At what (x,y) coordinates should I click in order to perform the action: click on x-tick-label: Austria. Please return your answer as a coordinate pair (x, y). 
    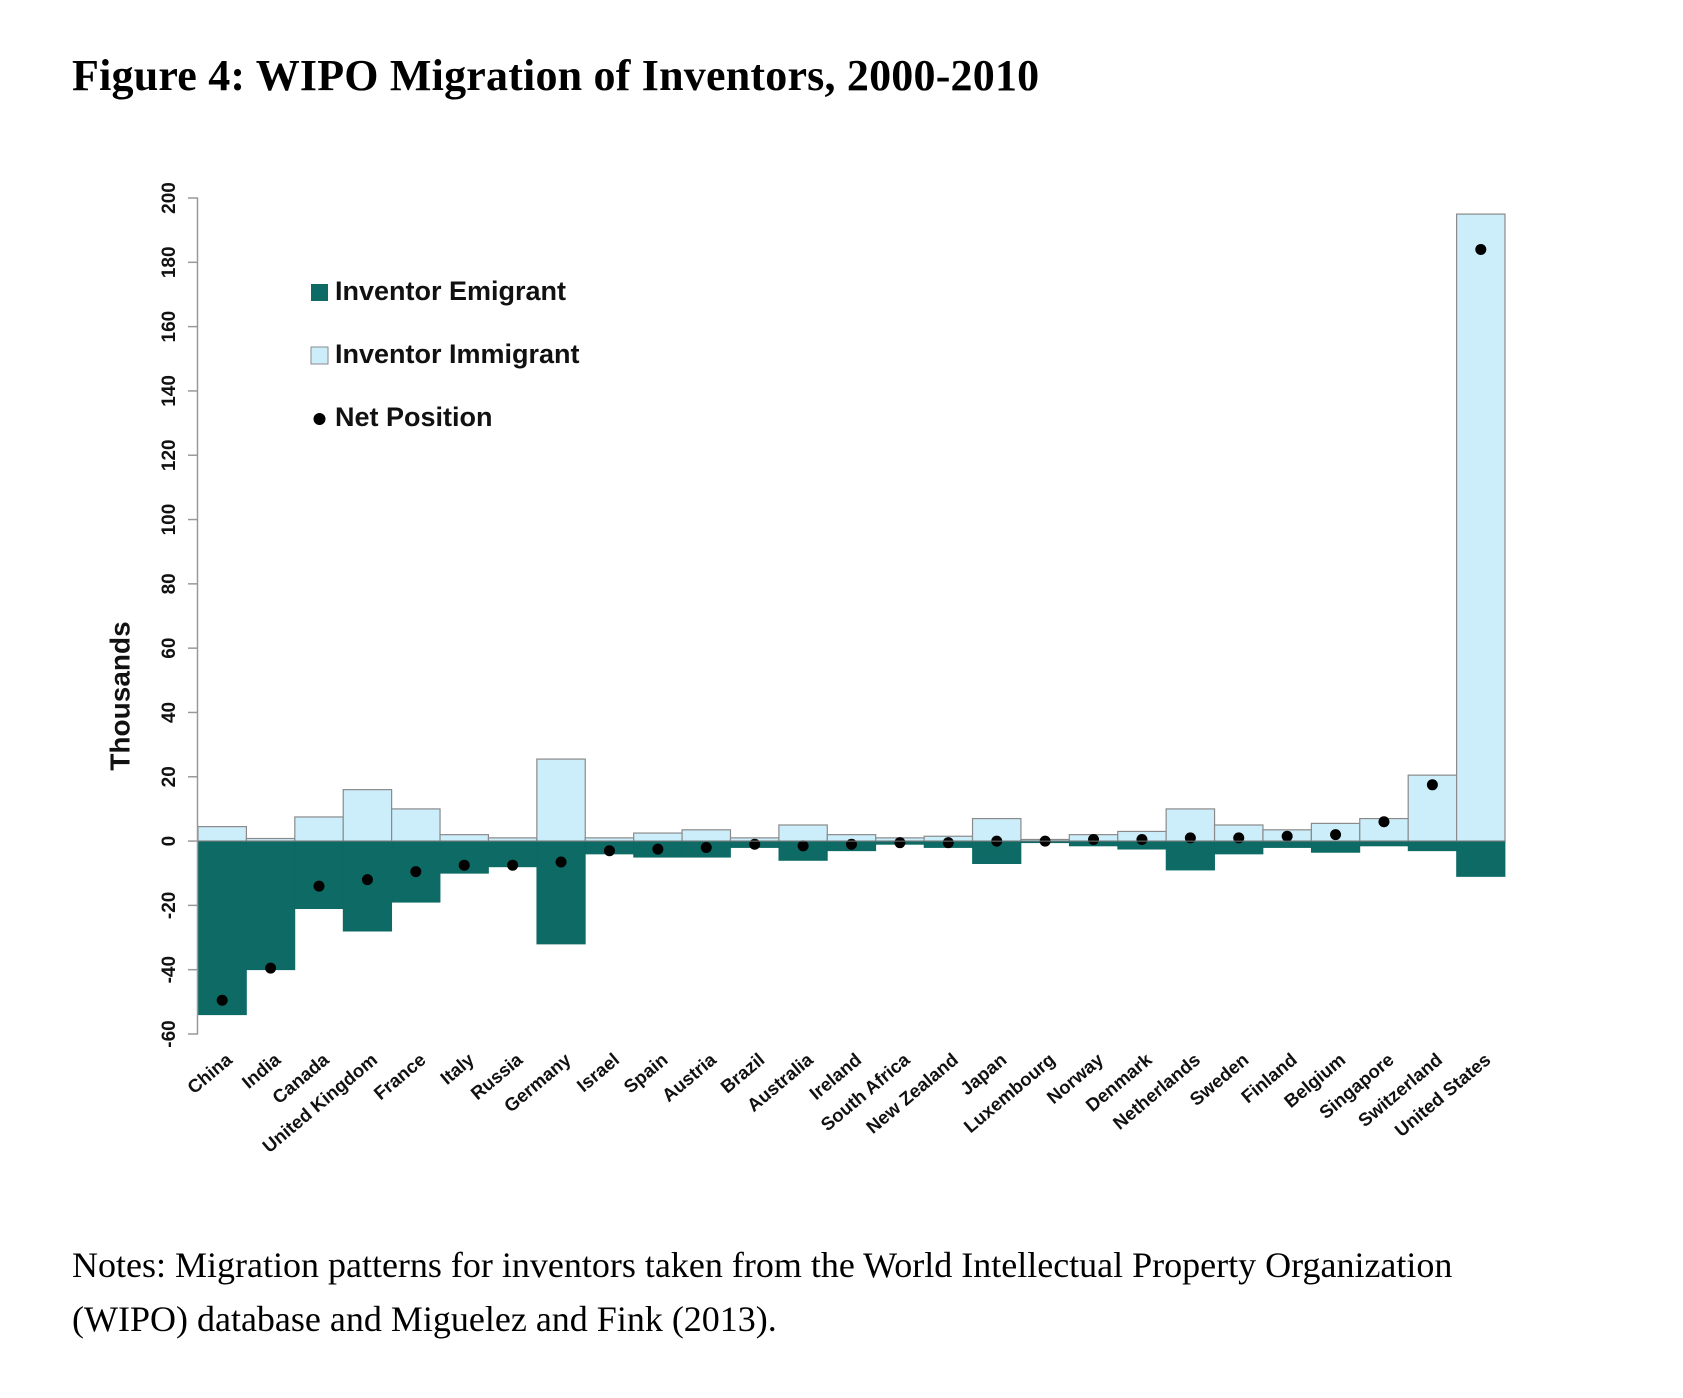
    Looking at the image, I should click on (689, 1077).